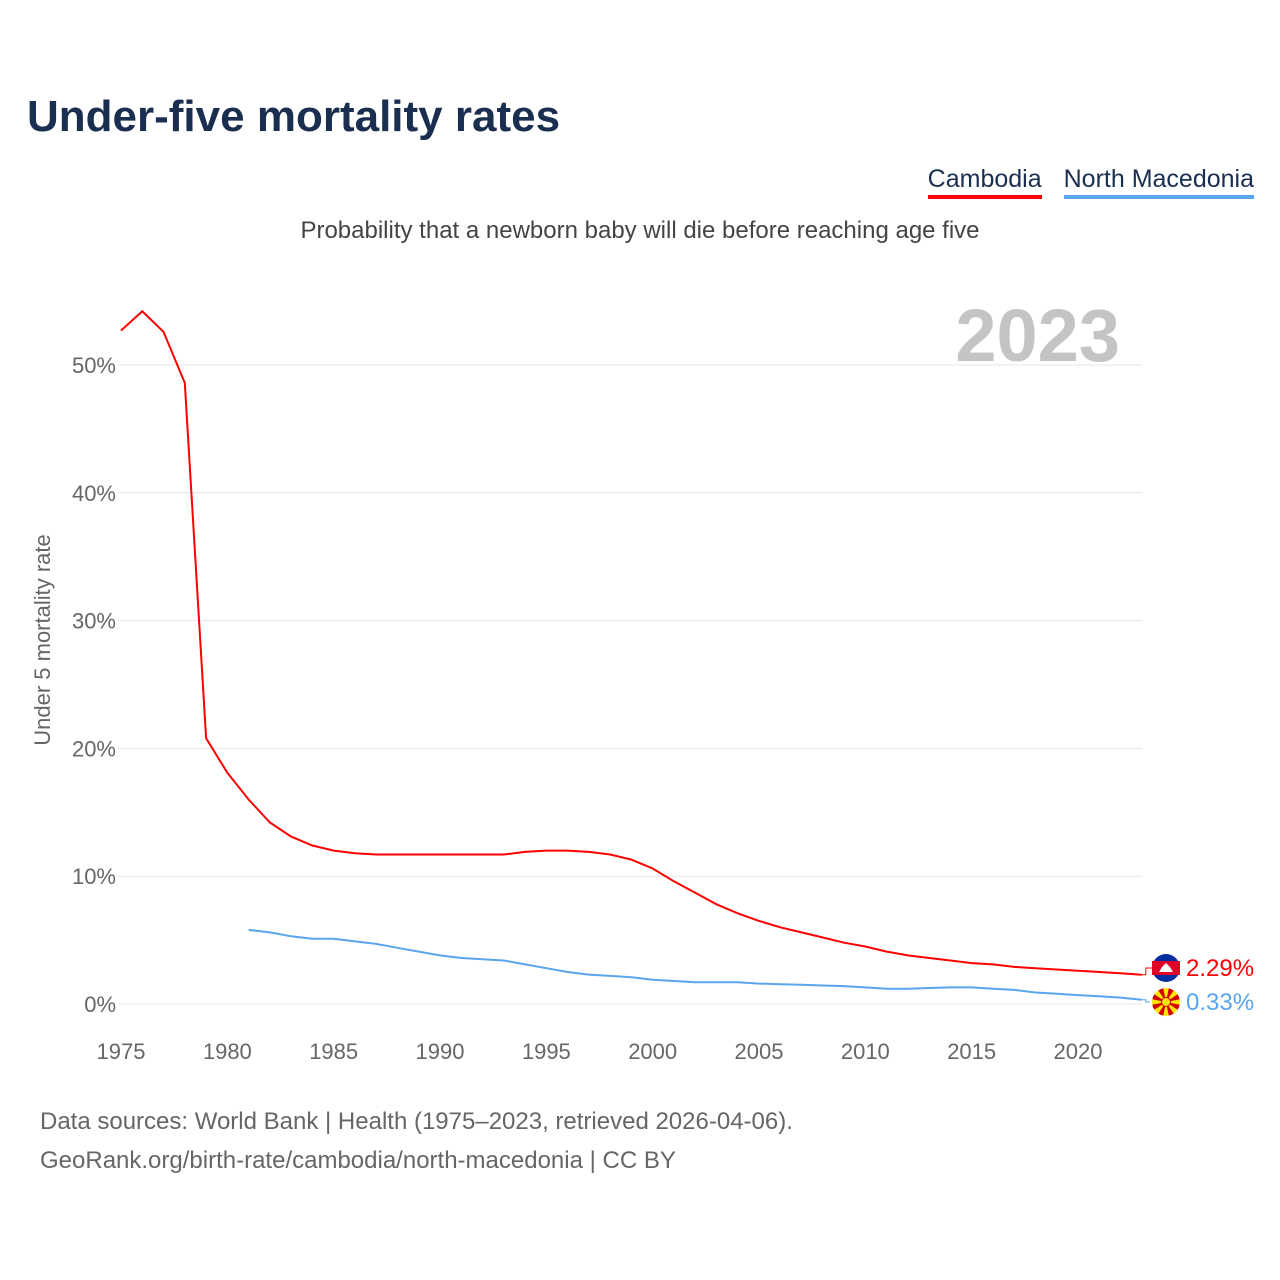 The height and width of the screenshot is (1280, 1280). I want to click on legend-cambodia: Cambodia, so click(984, 182).